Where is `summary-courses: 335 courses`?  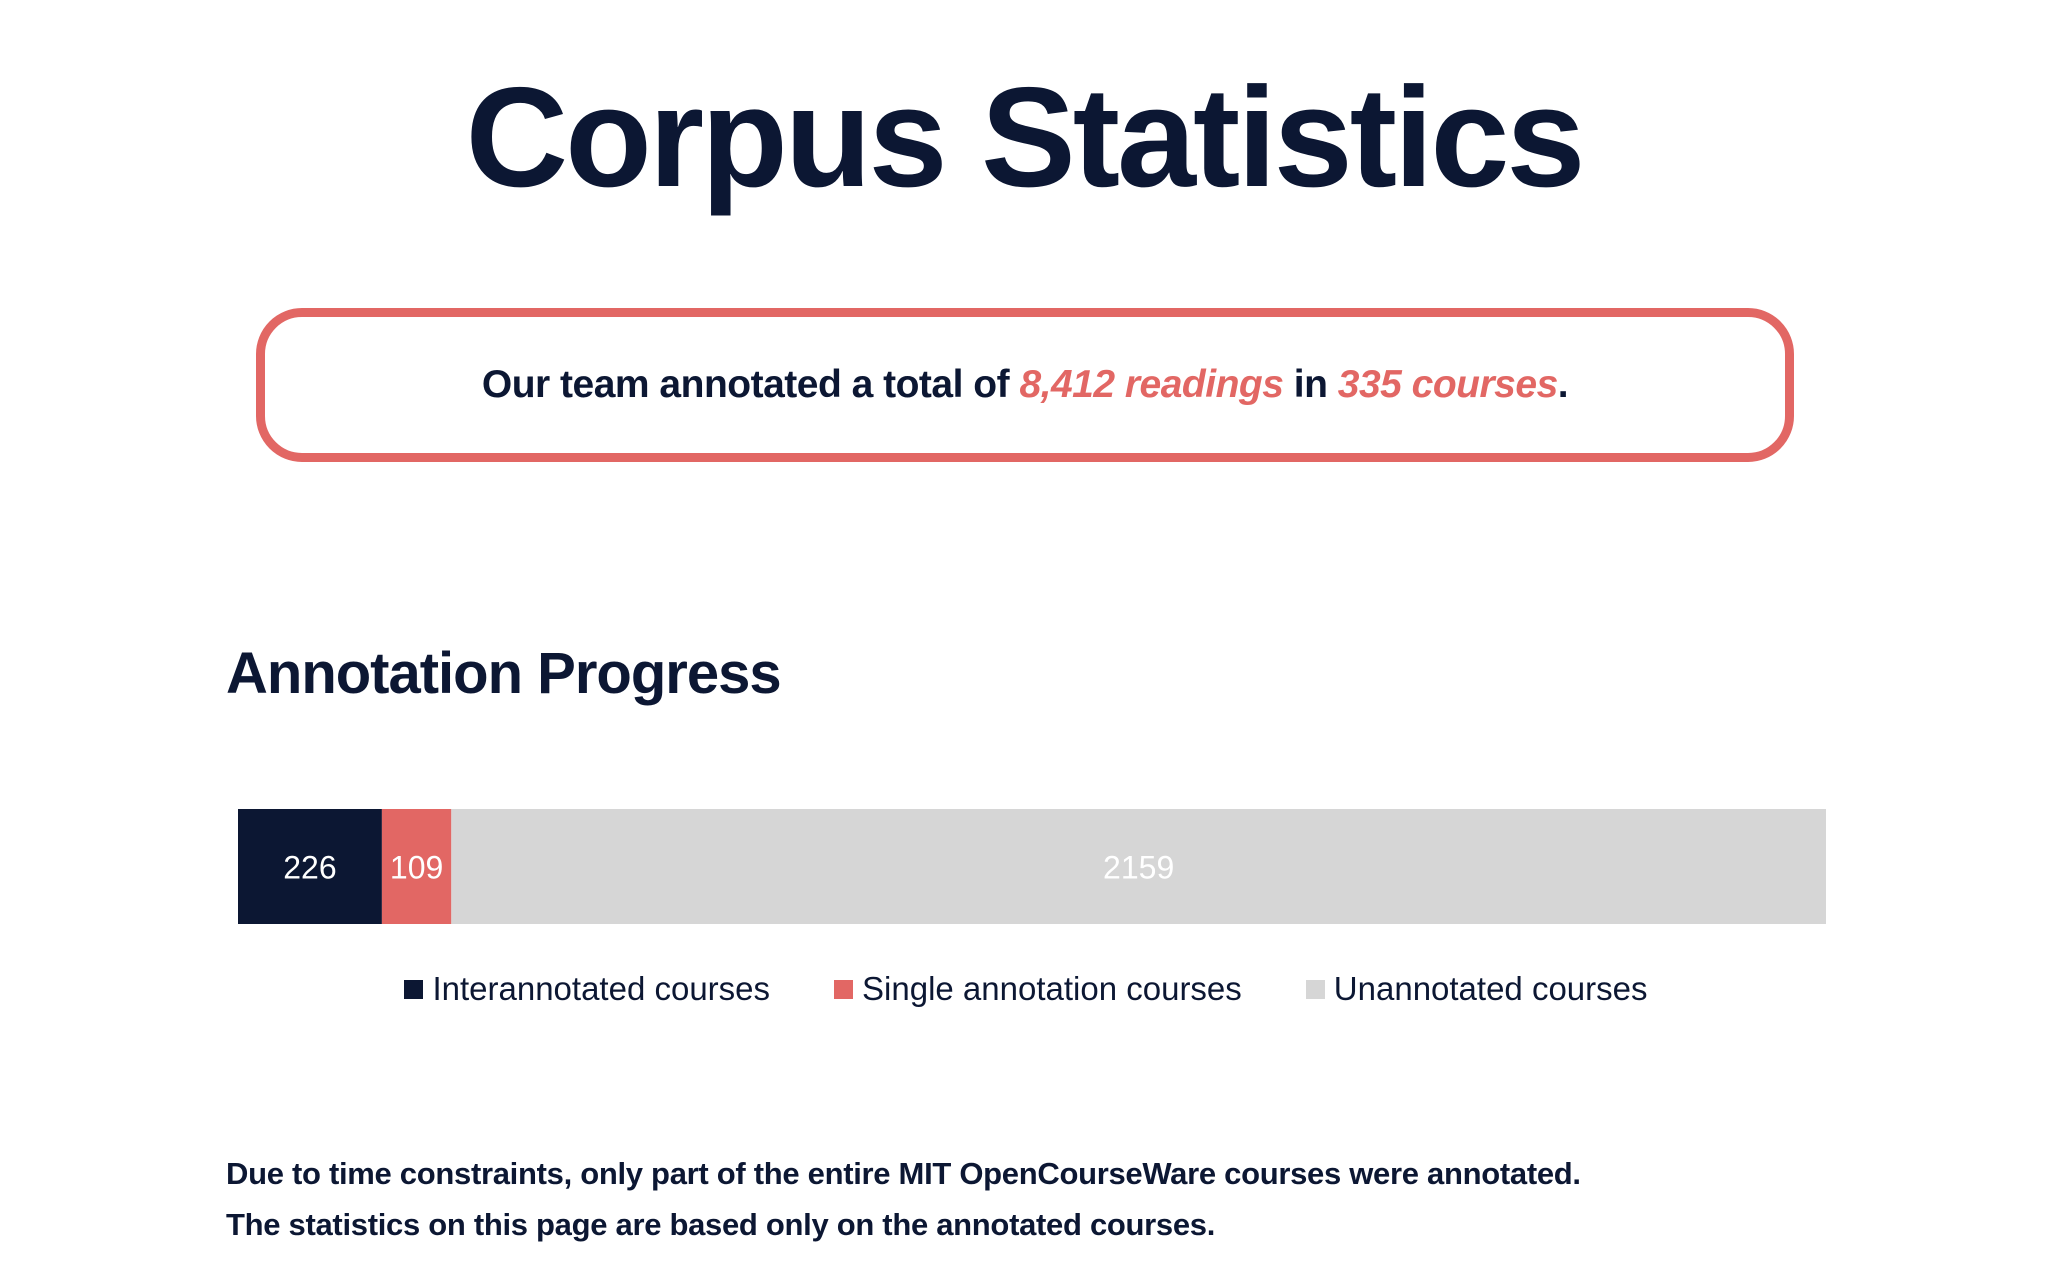
summary-courses: 335 courses is located at coordinates (1448, 384).